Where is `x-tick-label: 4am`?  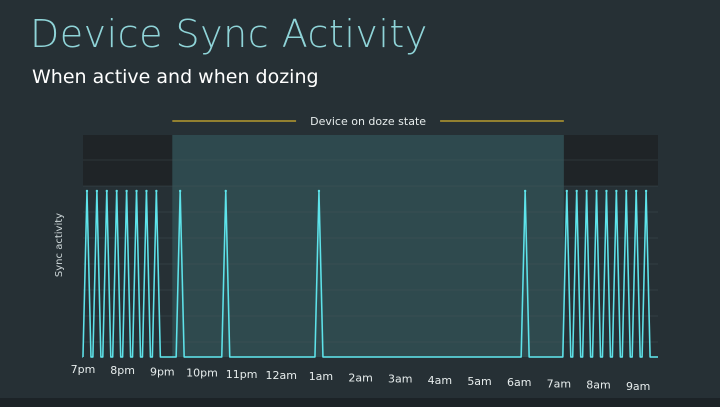
x-tick-label: 4am is located at coordinates (440, 380).